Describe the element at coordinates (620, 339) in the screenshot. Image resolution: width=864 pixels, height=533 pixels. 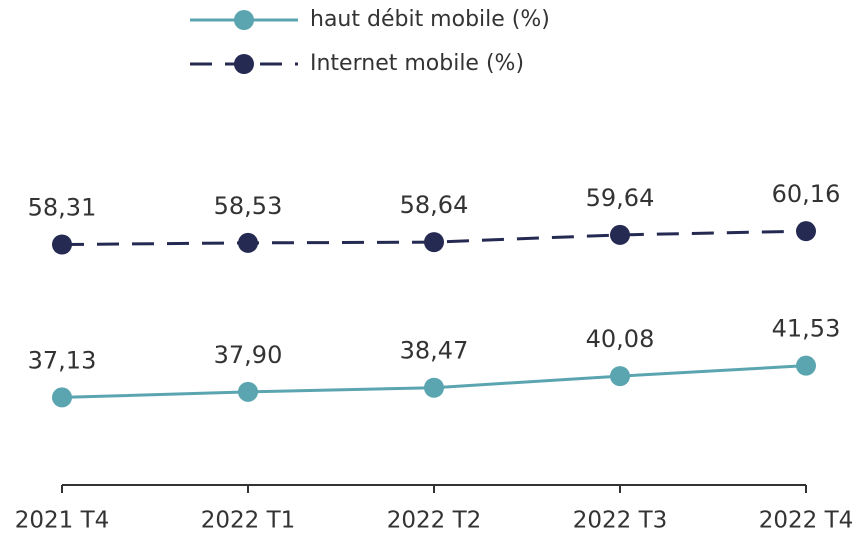
I see `data-label: 40,08` at that location.